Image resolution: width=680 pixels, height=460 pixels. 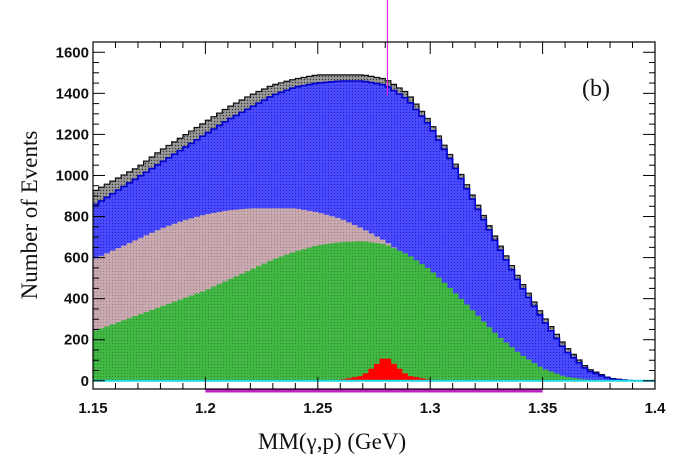 What do you see at coordinates (76, 217) in the screenshot?
I see `y-tick-label: 800` at bounding box center [76, 217].